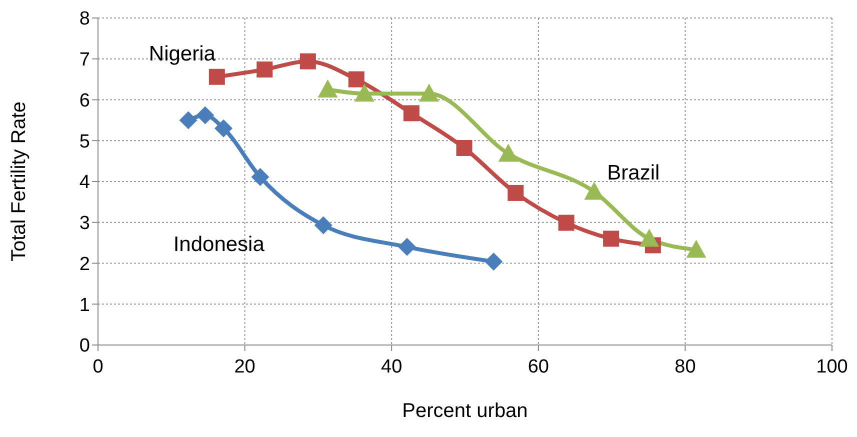  I want to click on y-tick-label: 4, so click(84, 183).